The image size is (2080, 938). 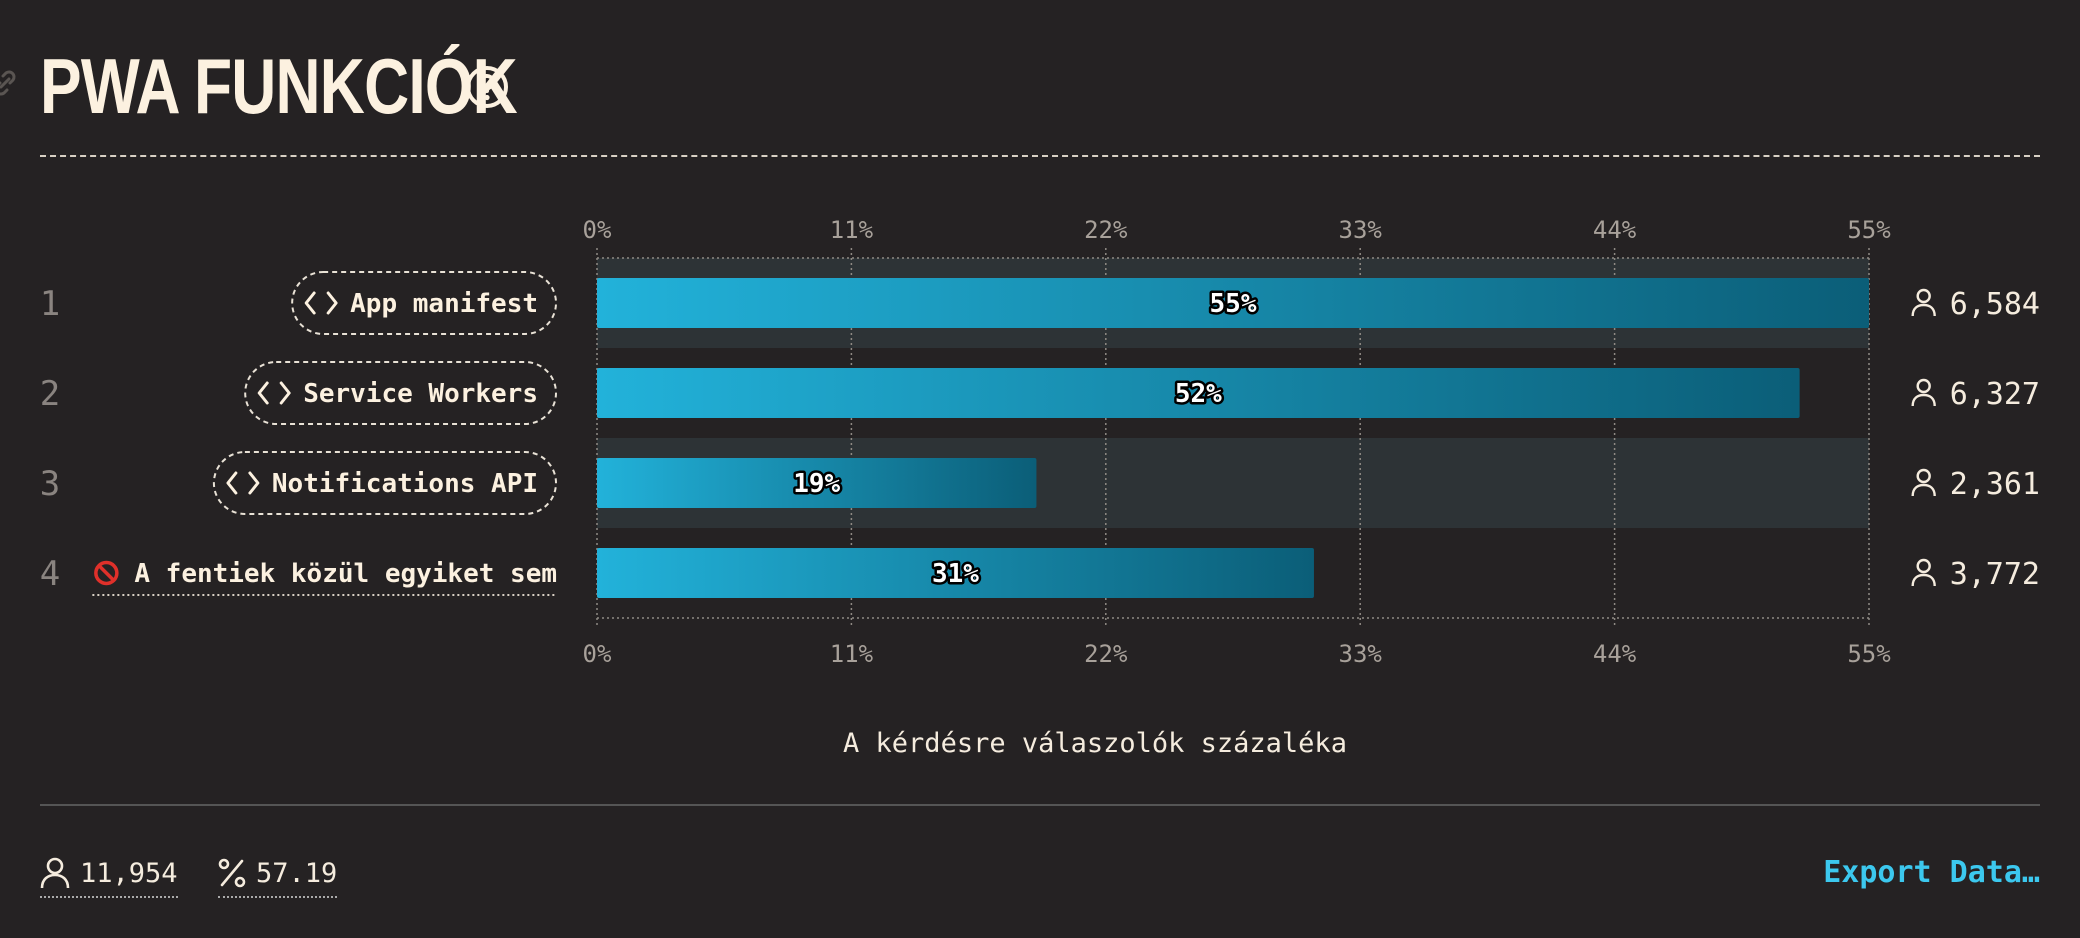 What do you see at coordinates (597, 230) in the screenshot?
I see `x-tick-top: 0%` at bounding box center [597, 230].